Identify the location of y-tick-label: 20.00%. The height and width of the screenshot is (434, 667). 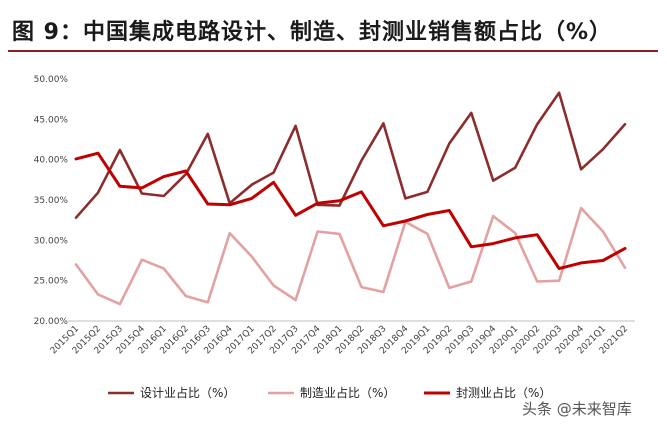
(51, 322).